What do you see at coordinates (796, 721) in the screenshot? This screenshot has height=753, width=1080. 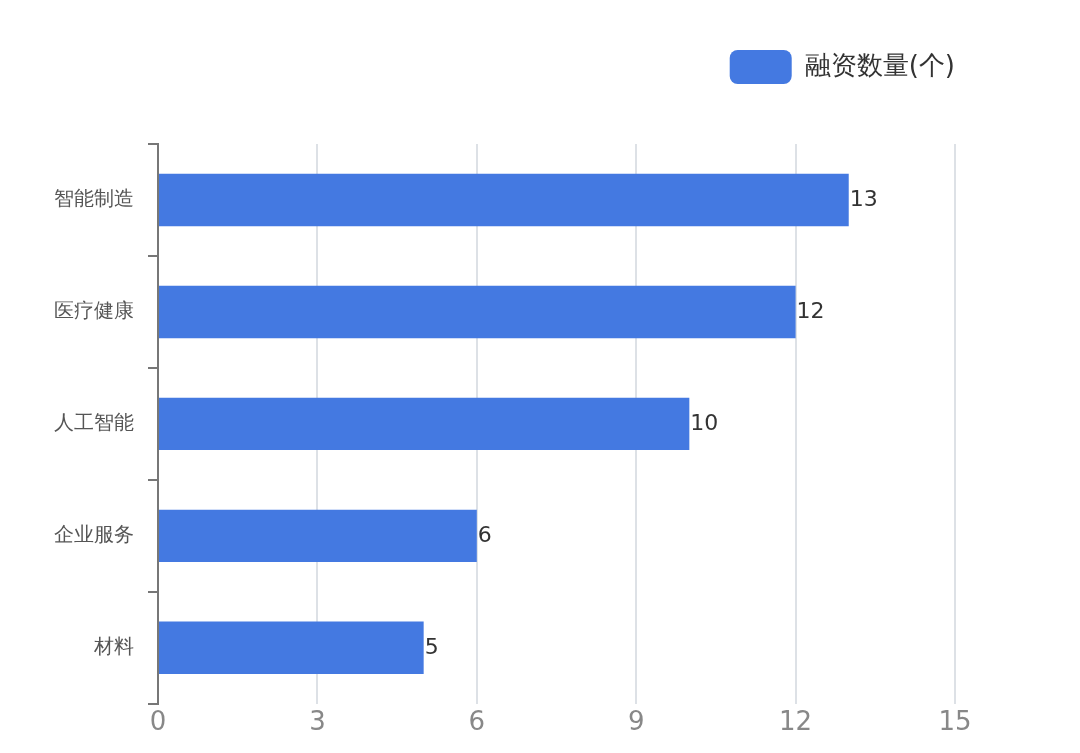 I see `x-tick-label: 12` at bounding box center [796, 721].